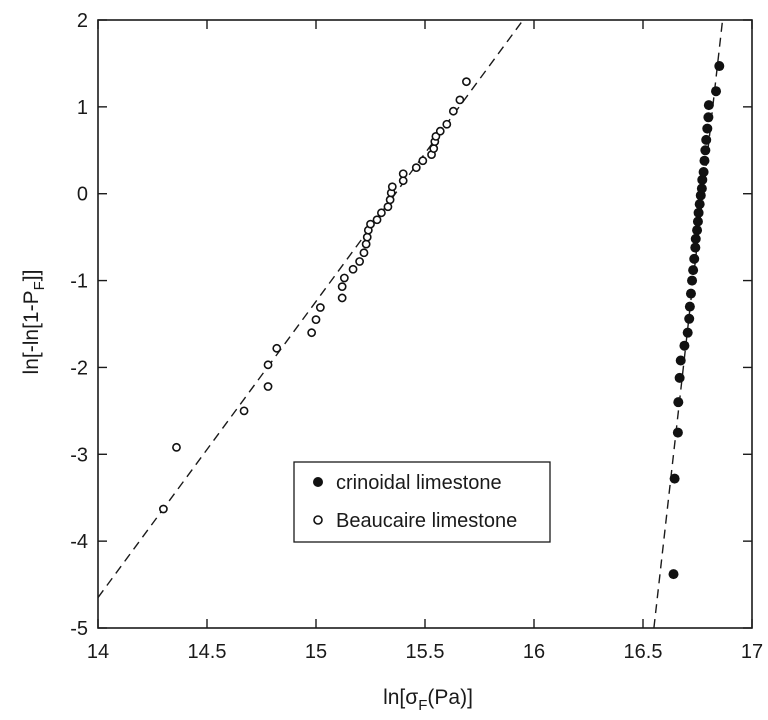  Describe the element at coordinates (79, 455) in the screenshot. I see `y-tick-label: -3` at that location.